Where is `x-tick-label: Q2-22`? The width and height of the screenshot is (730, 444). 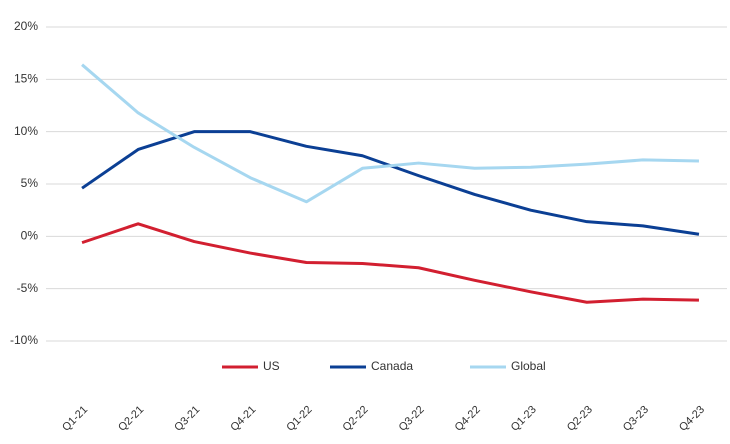
x-tick-label: Q2-22 is located at coordinates (356, 419).